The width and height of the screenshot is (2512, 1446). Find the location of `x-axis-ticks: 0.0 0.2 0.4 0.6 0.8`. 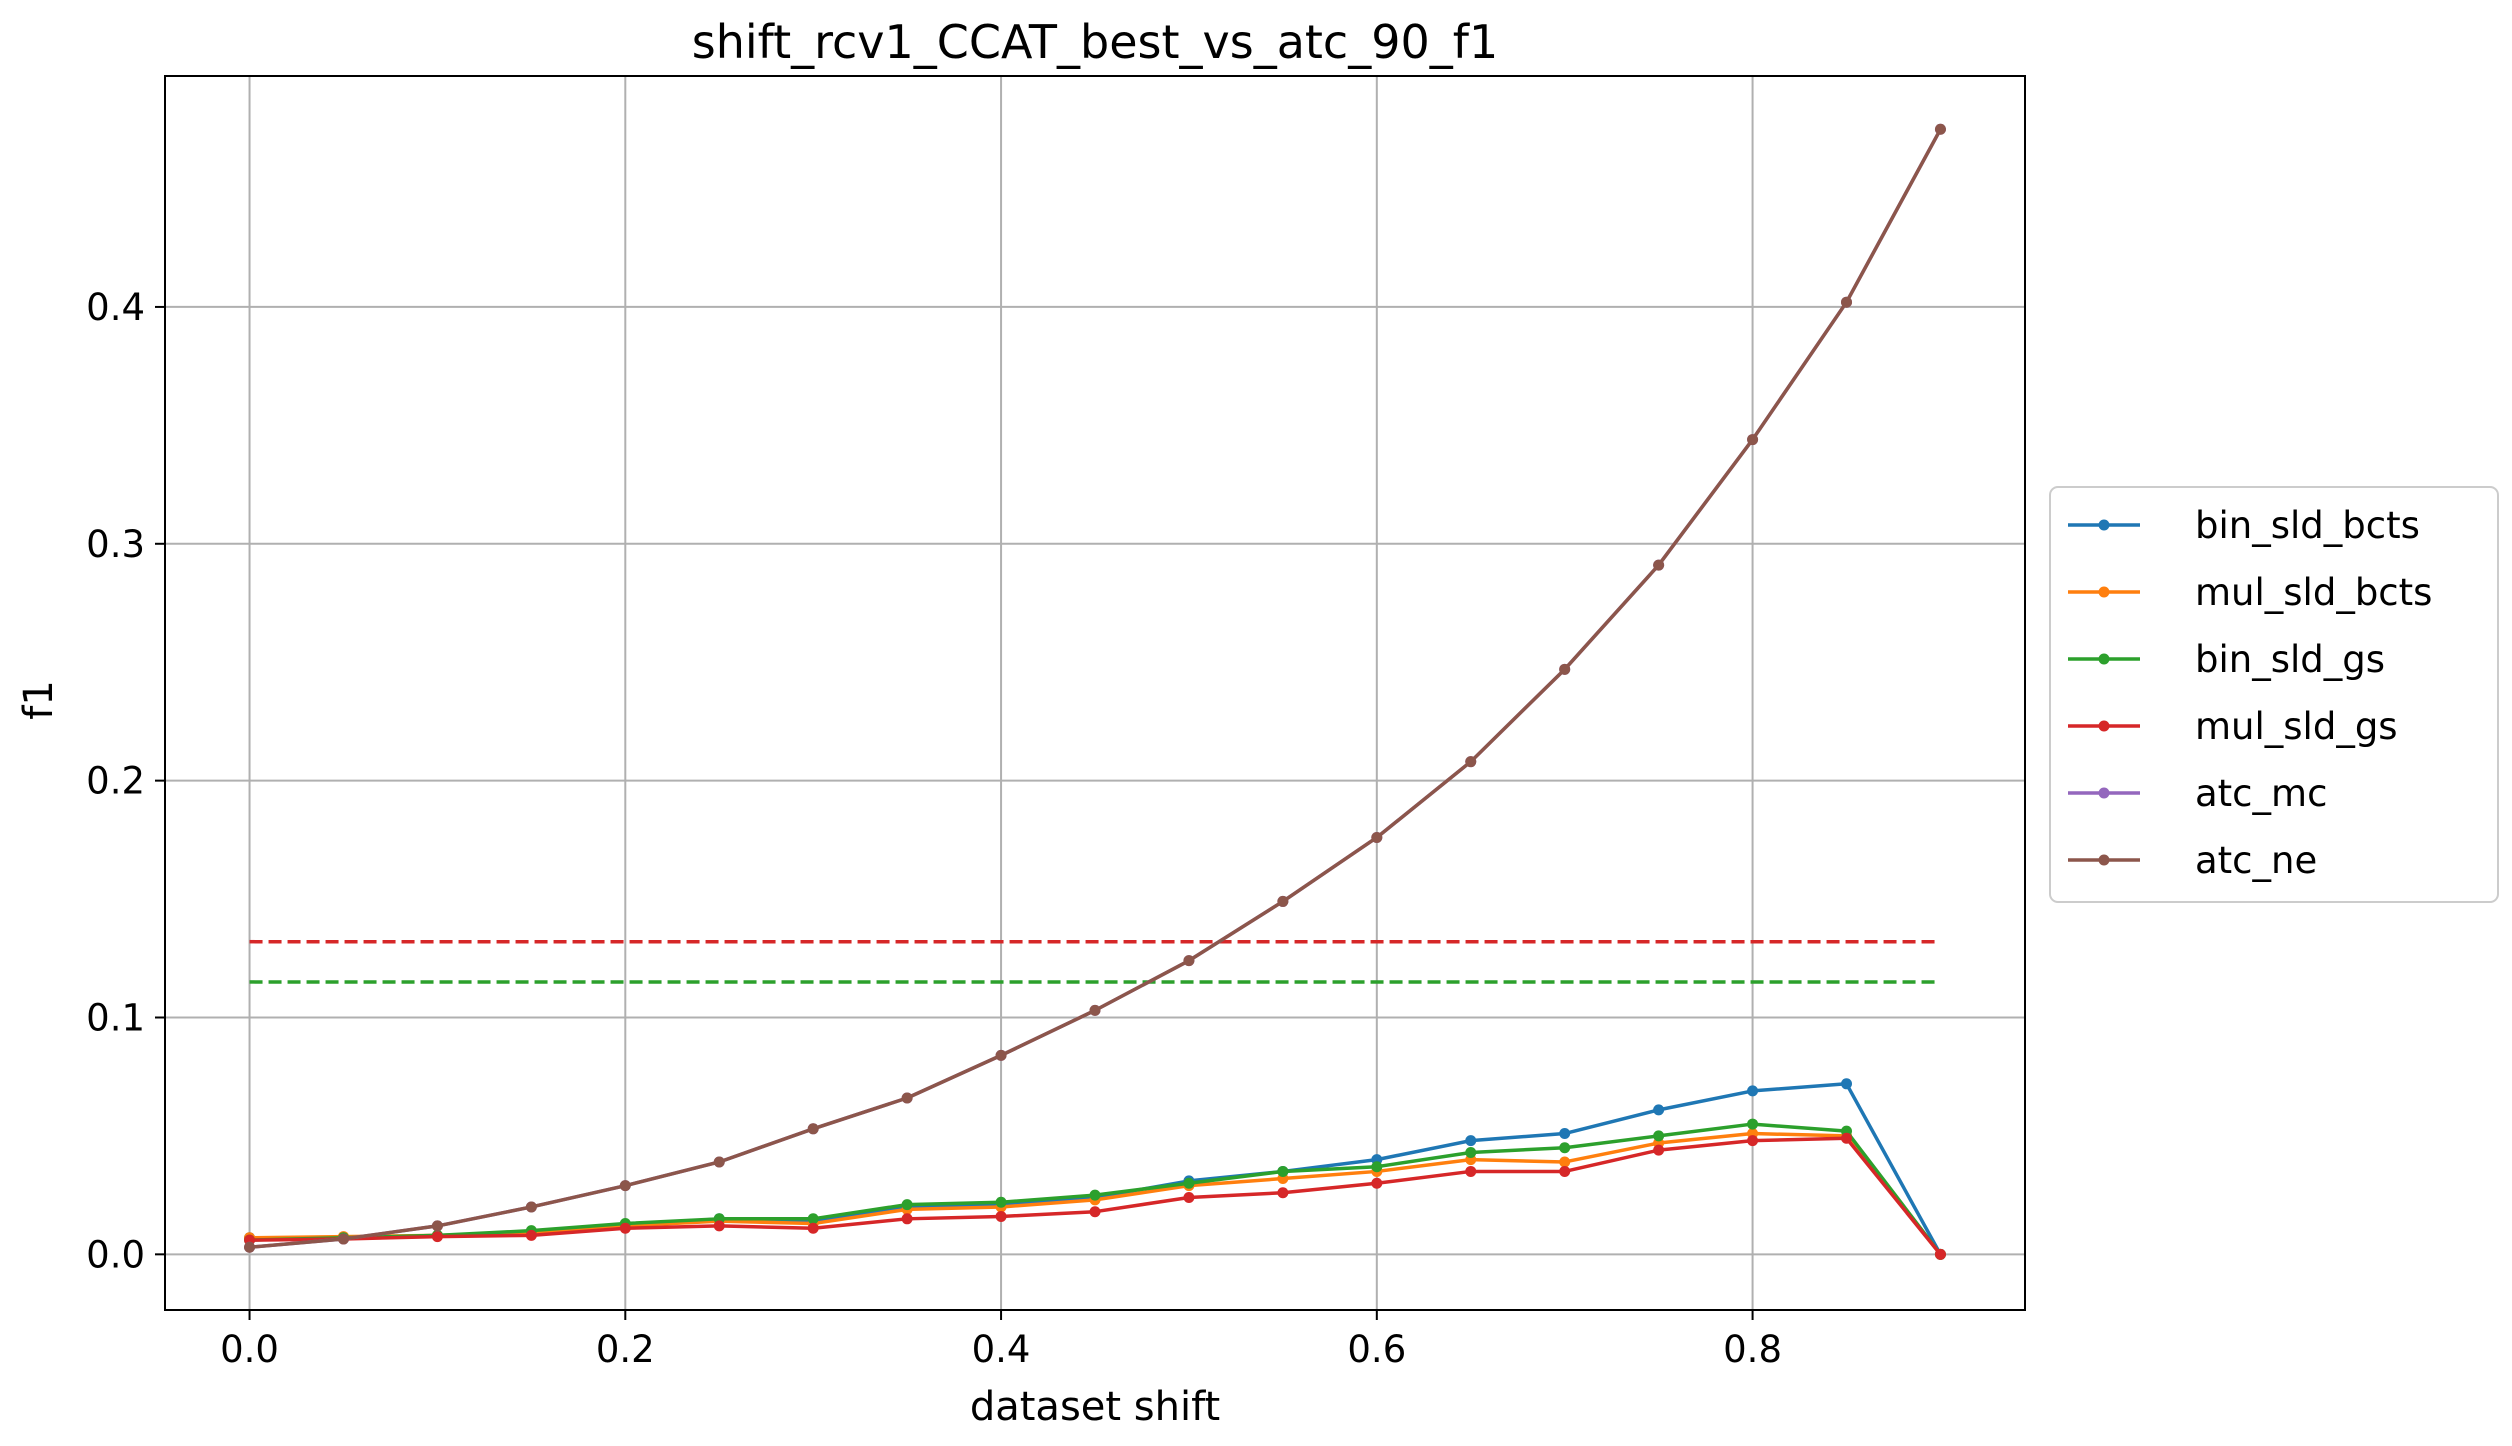

x-axis-ticks: 0.0 0.2 0.4 0.6 0.8 is located at coordinates (1001, 1340).